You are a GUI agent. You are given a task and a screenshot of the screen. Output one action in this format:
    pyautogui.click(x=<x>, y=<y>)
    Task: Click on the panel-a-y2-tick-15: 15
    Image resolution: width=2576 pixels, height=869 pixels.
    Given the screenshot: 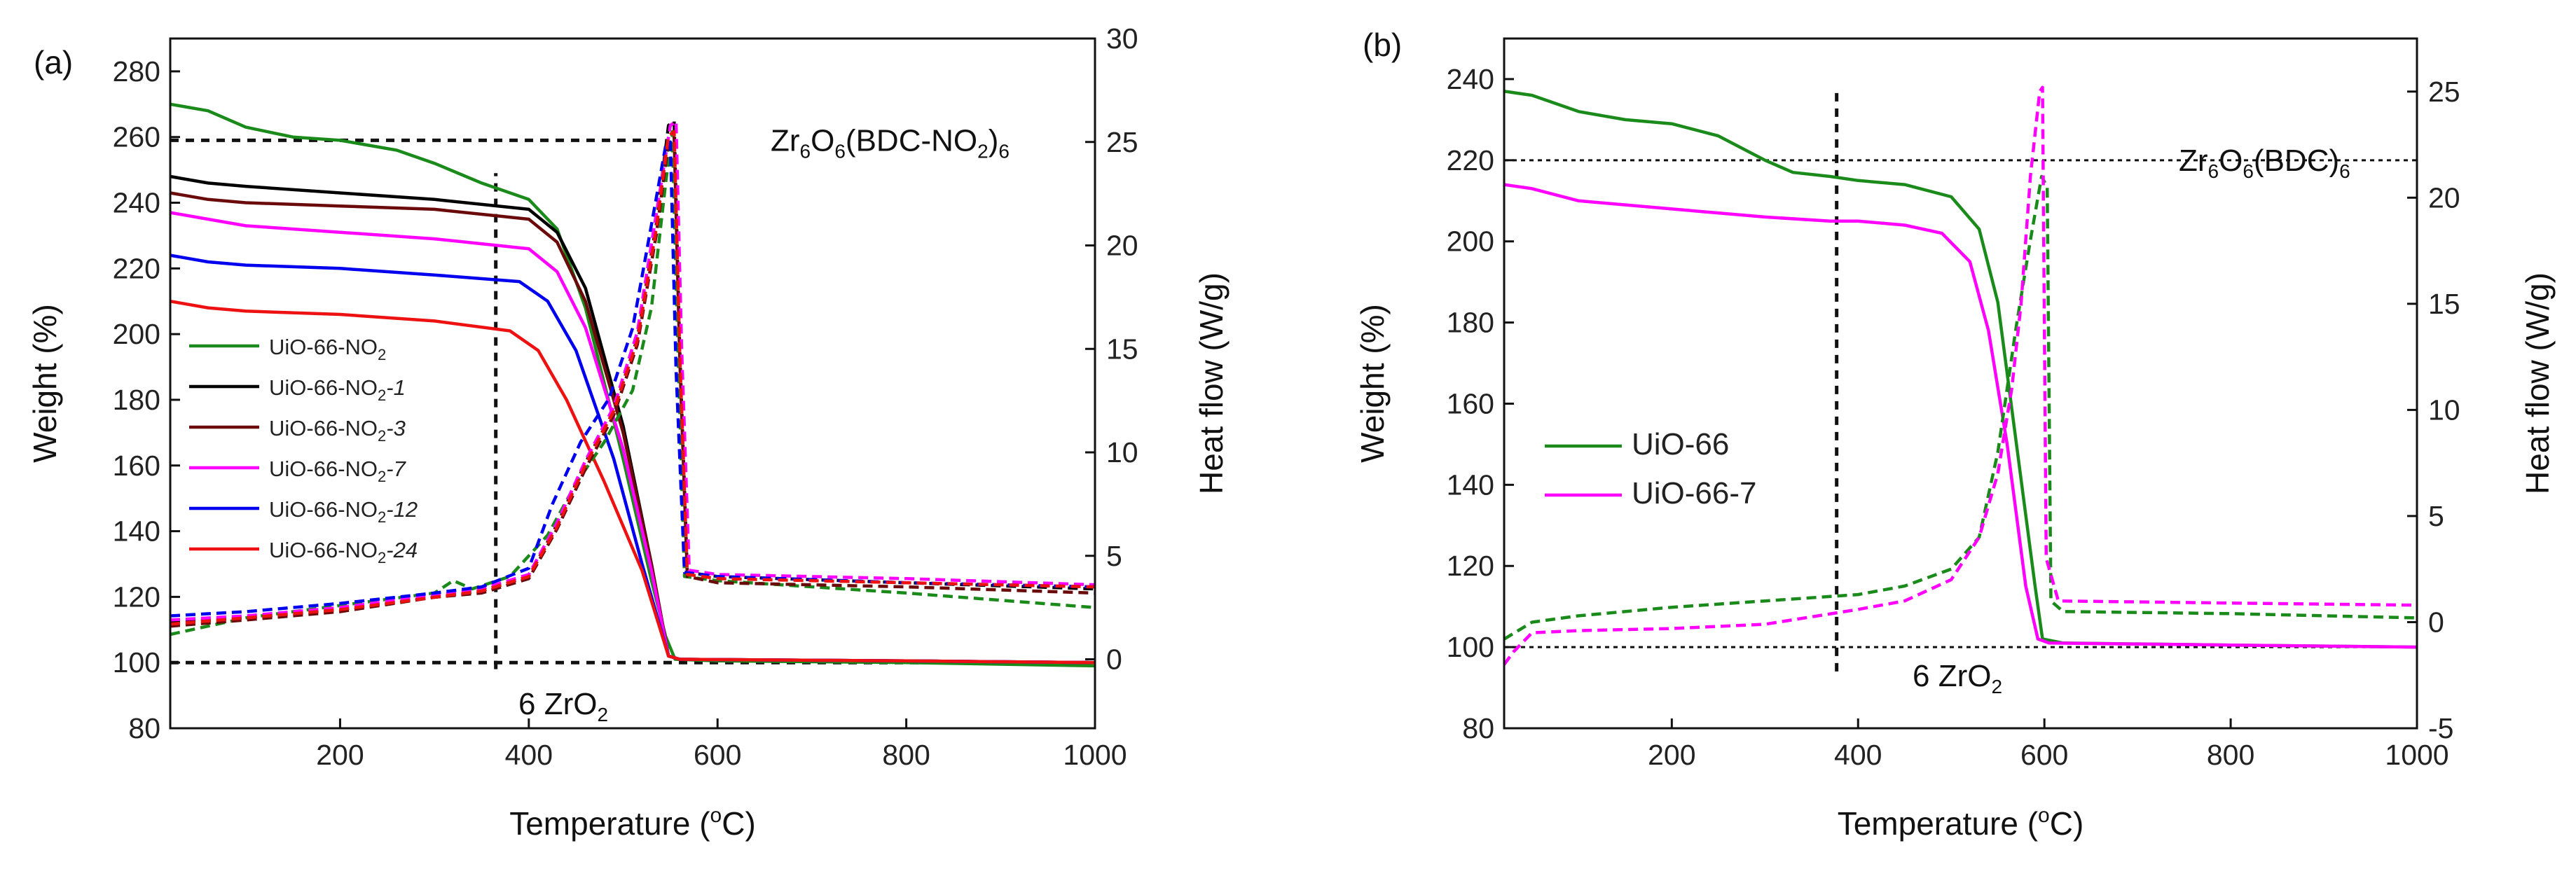 What is the action you would take?
    pyautogui.click(x=1122, y=349)
    